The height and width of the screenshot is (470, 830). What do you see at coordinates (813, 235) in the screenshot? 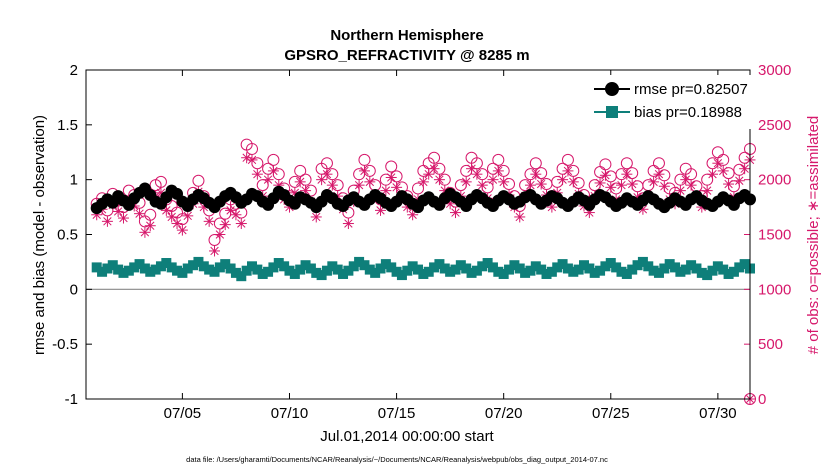
I see `y-axis-label-right: # of obs: o=possible; ∗=assimilated` at bounding box center [813, 235].